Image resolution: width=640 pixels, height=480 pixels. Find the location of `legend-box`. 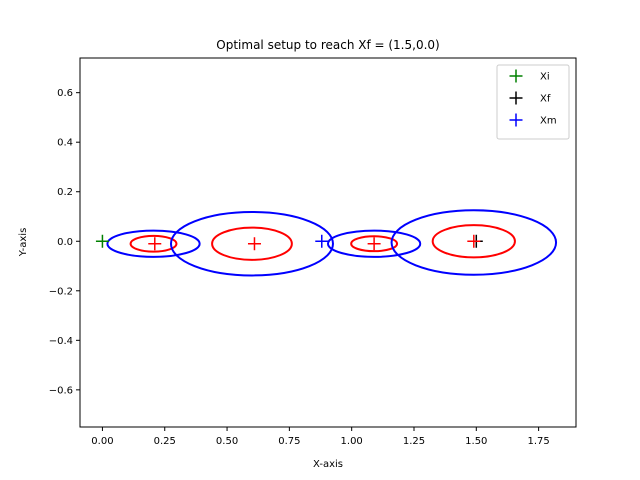

legend-box is located at coordinates (533, 102).